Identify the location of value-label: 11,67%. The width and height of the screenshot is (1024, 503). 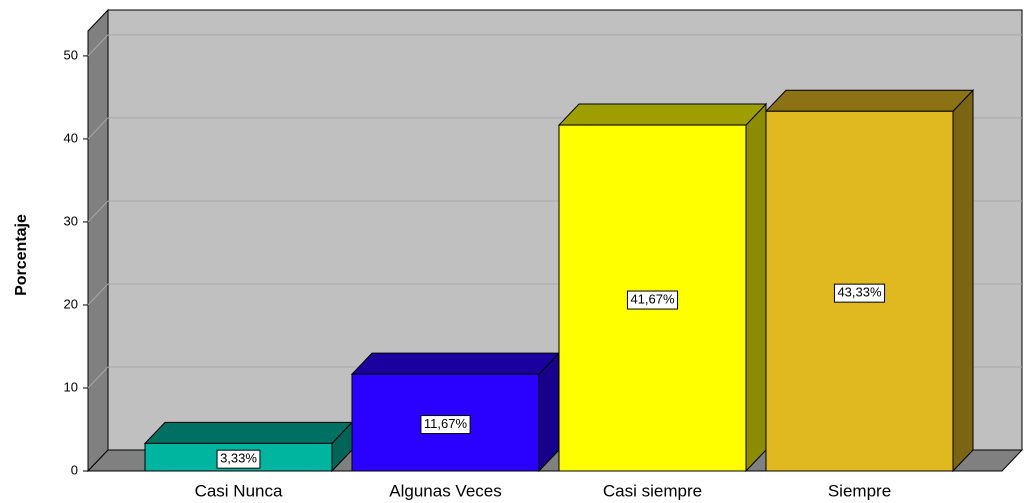
(445, 425).